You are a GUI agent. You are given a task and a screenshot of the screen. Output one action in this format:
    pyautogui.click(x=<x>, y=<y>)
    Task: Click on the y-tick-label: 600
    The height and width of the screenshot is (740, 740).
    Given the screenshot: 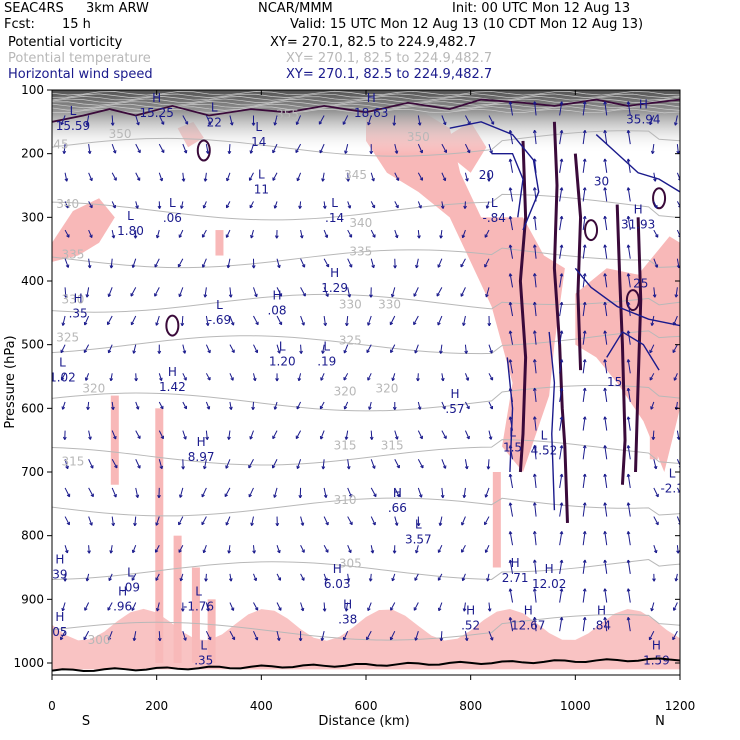 What is the action you would take?
    pyautogui.click(x=32, y=408)
    